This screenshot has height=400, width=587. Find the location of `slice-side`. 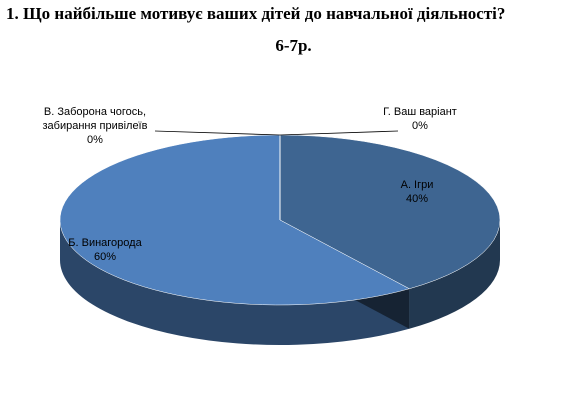

slice-side is located at coordinates (454, 274).